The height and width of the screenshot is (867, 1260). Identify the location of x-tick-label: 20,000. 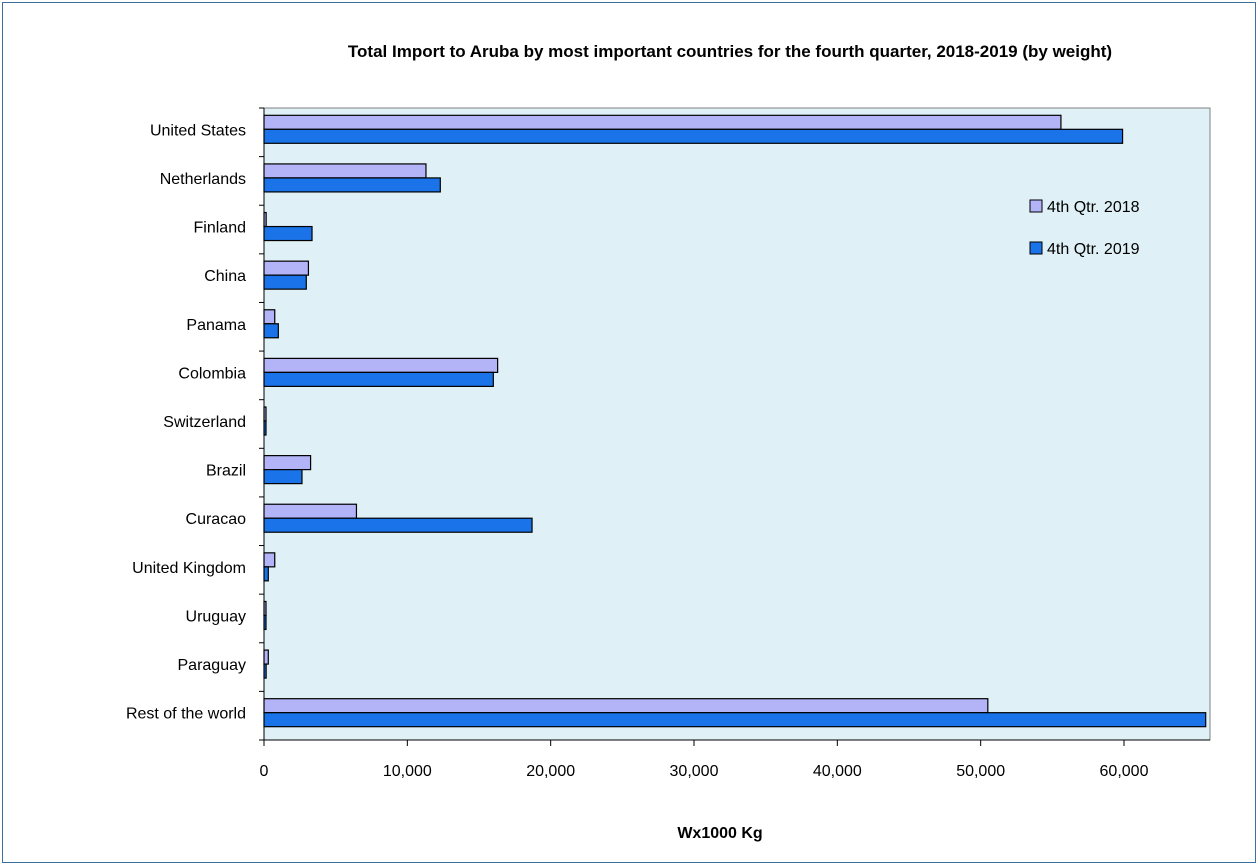
(550, 771).